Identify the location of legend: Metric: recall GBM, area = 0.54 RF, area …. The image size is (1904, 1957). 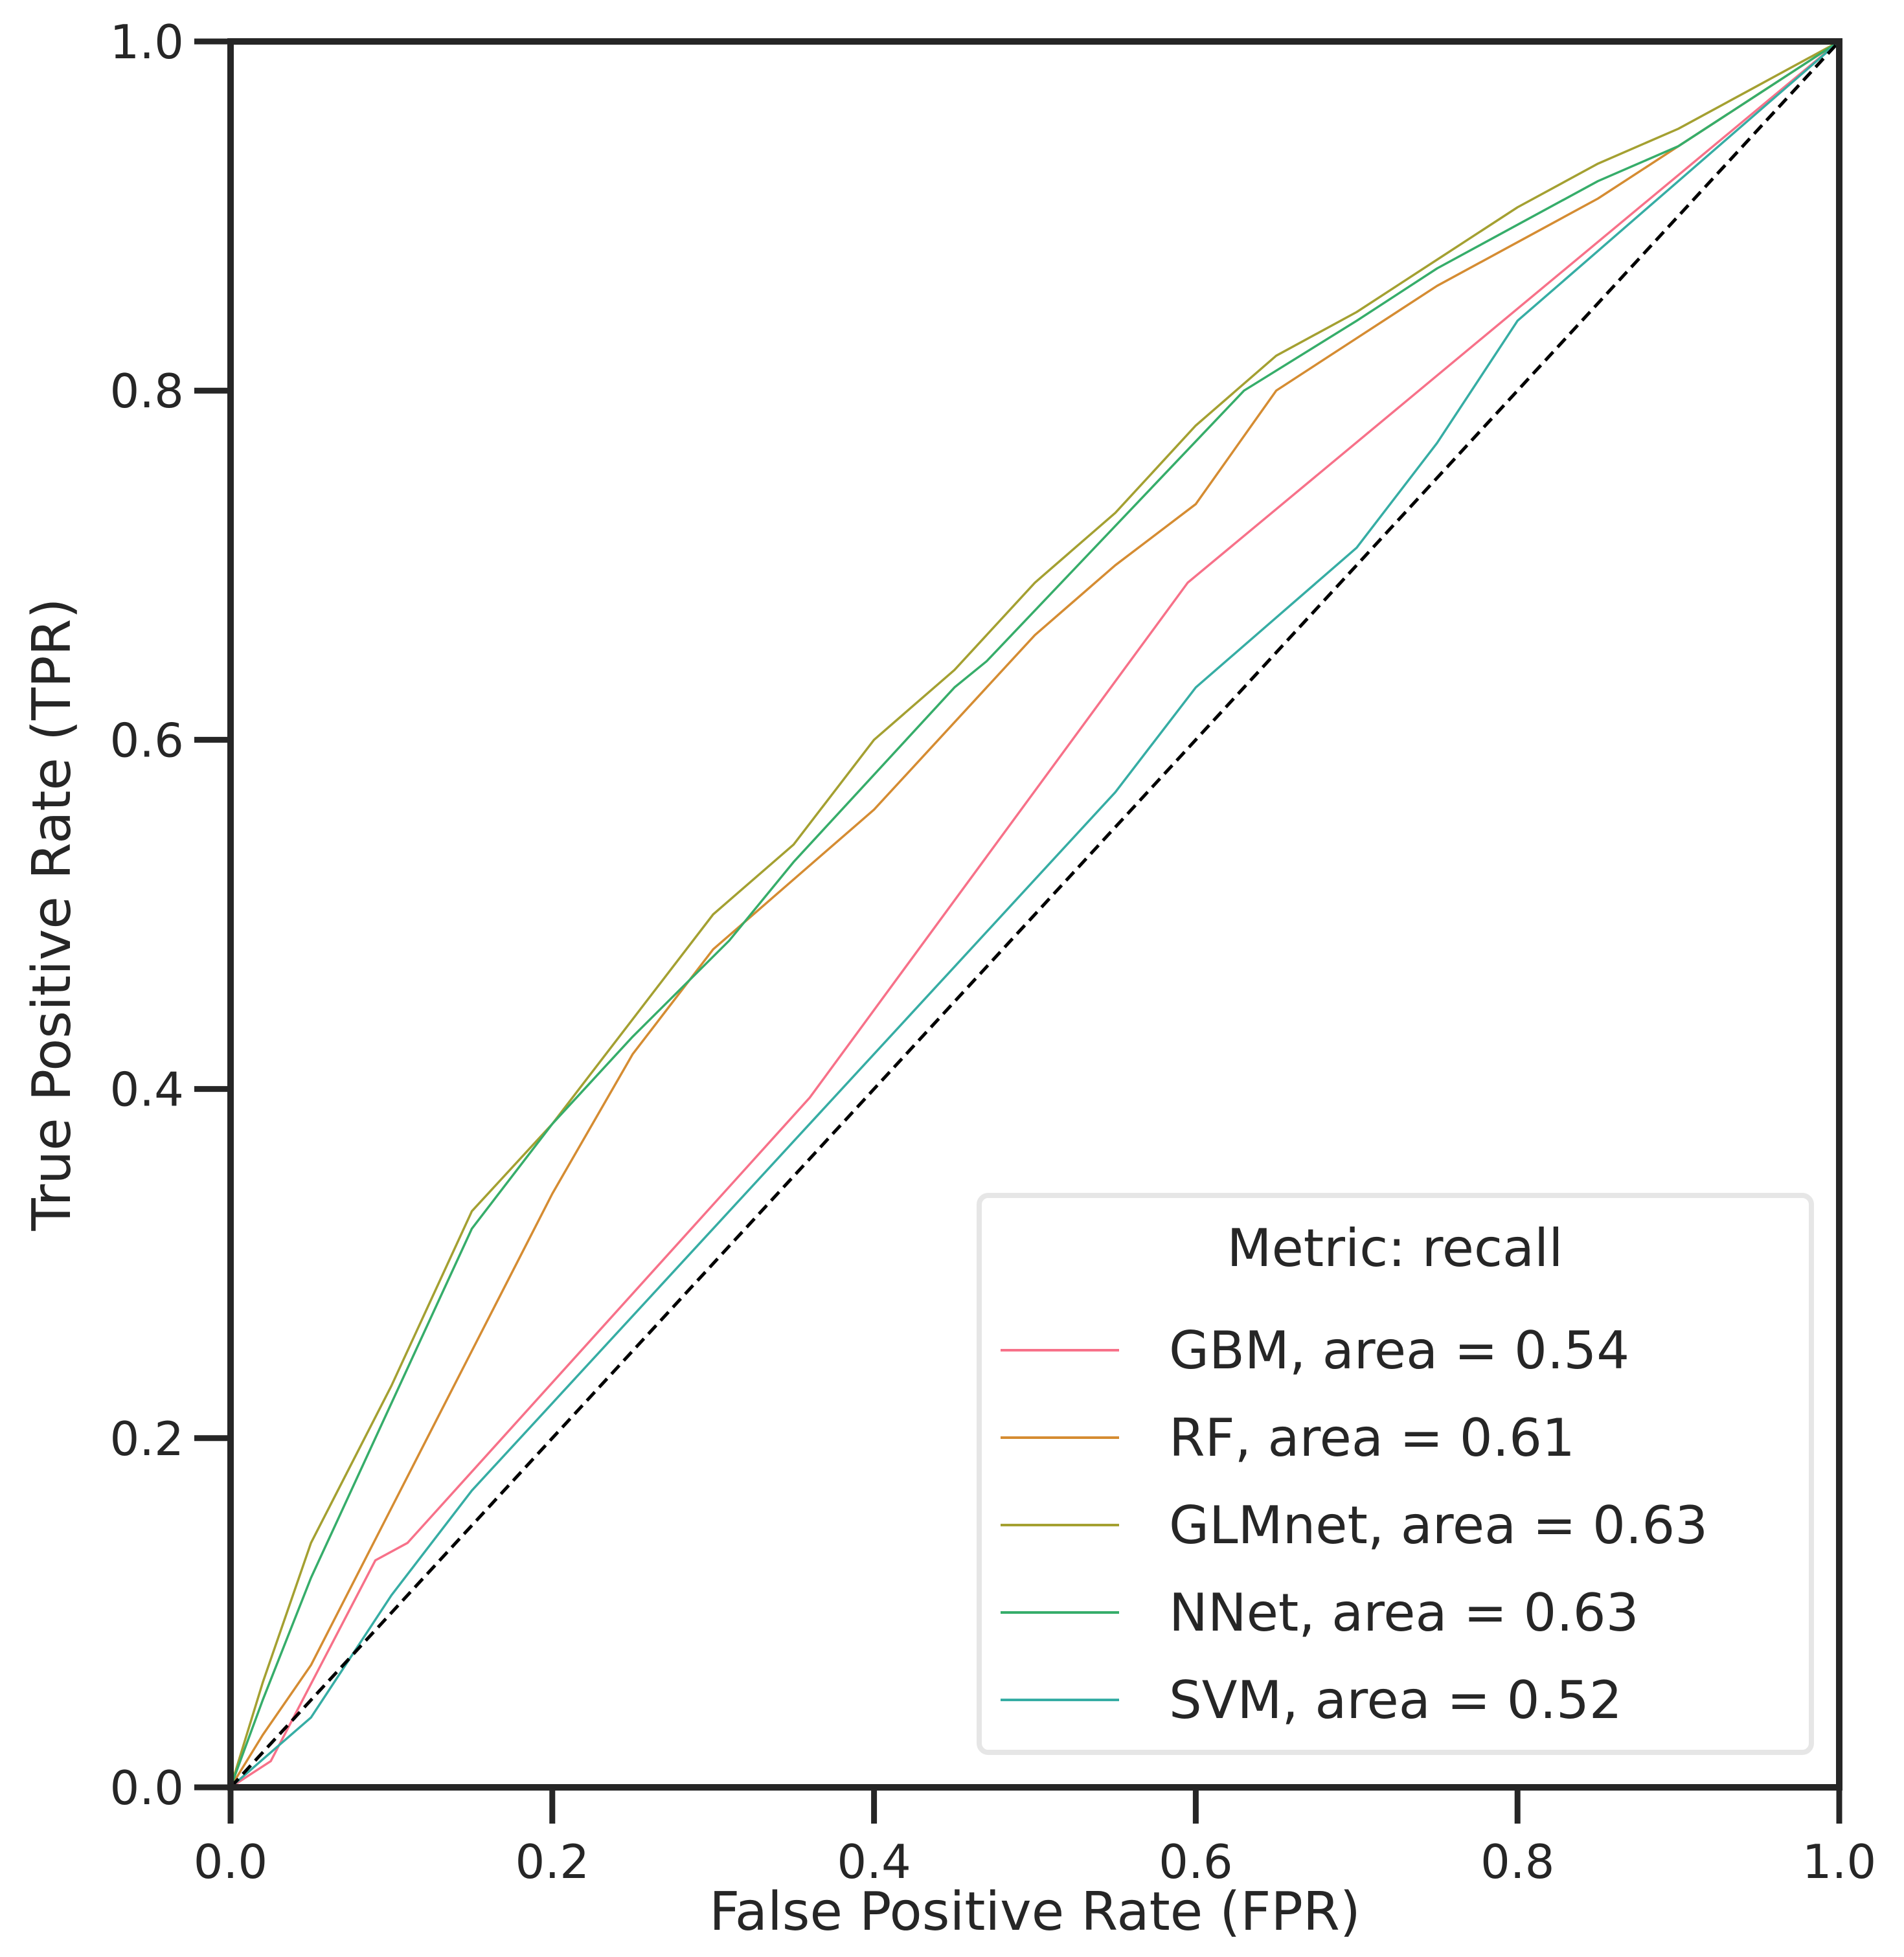
(1395, 1474).